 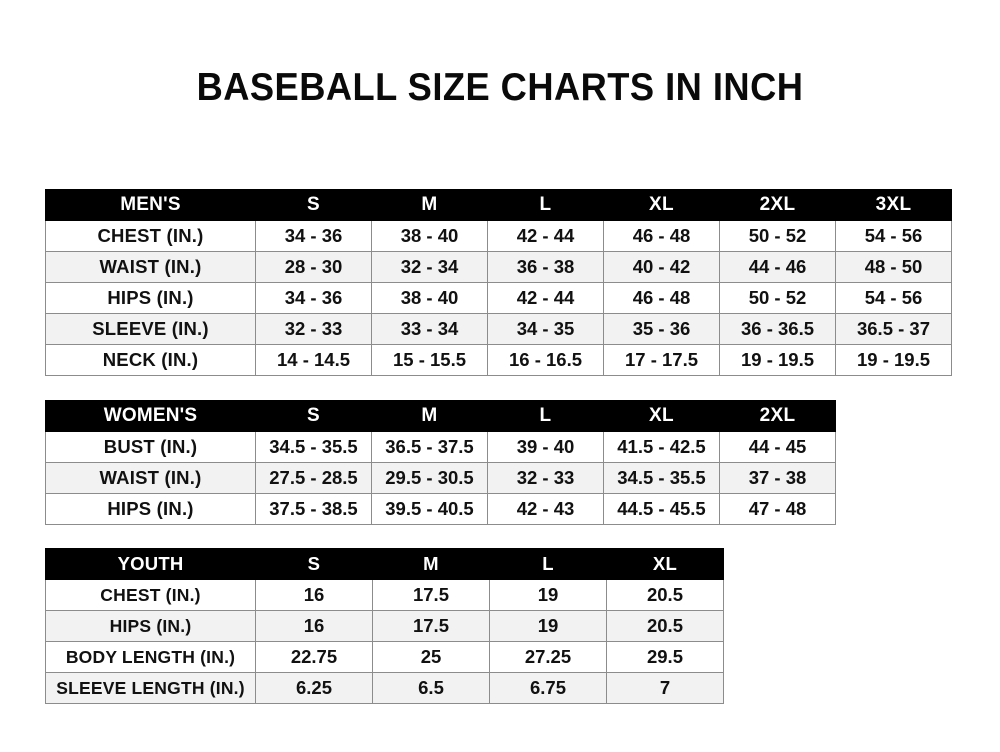 I want to click on measurement-cell: 25, so click(x=431, y=657).